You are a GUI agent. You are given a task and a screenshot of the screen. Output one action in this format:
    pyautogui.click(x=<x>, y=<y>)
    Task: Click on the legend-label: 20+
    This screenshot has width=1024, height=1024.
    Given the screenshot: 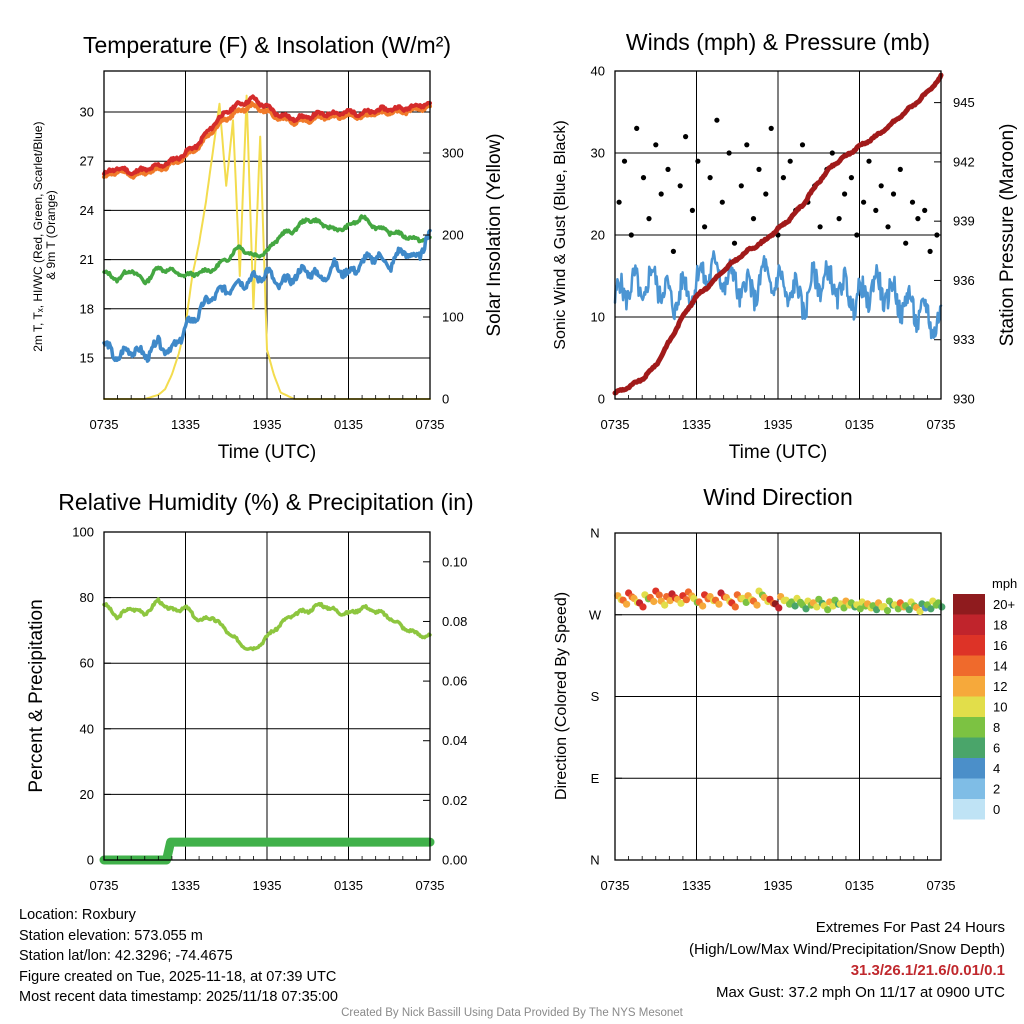 What is the action you would take?
    pyautogui.click(x=1004, y=604)
    